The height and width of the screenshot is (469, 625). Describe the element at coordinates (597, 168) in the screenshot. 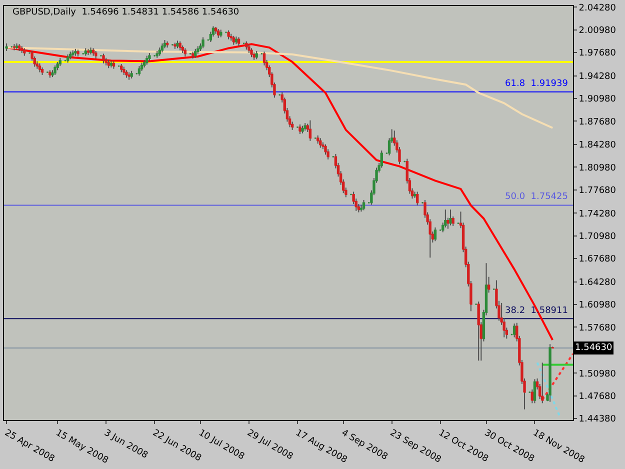

I see `y-tick-label: 1.80980` at that location.